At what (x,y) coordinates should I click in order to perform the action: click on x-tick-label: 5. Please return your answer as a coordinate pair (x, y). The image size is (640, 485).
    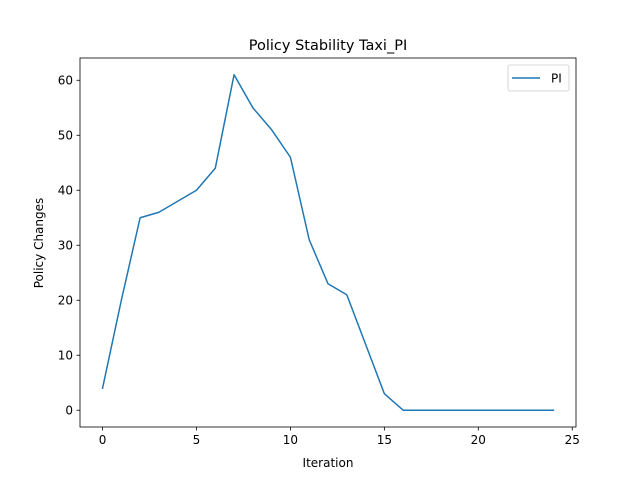
    Looking at the image, I should click on (197, 440).